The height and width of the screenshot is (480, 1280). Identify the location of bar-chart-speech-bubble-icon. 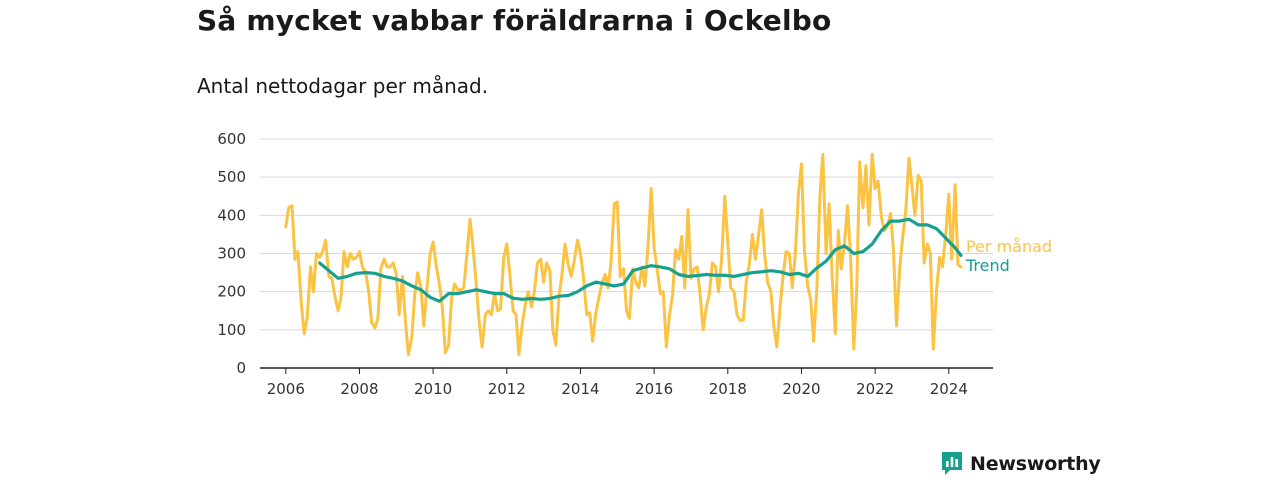
(952, 463).